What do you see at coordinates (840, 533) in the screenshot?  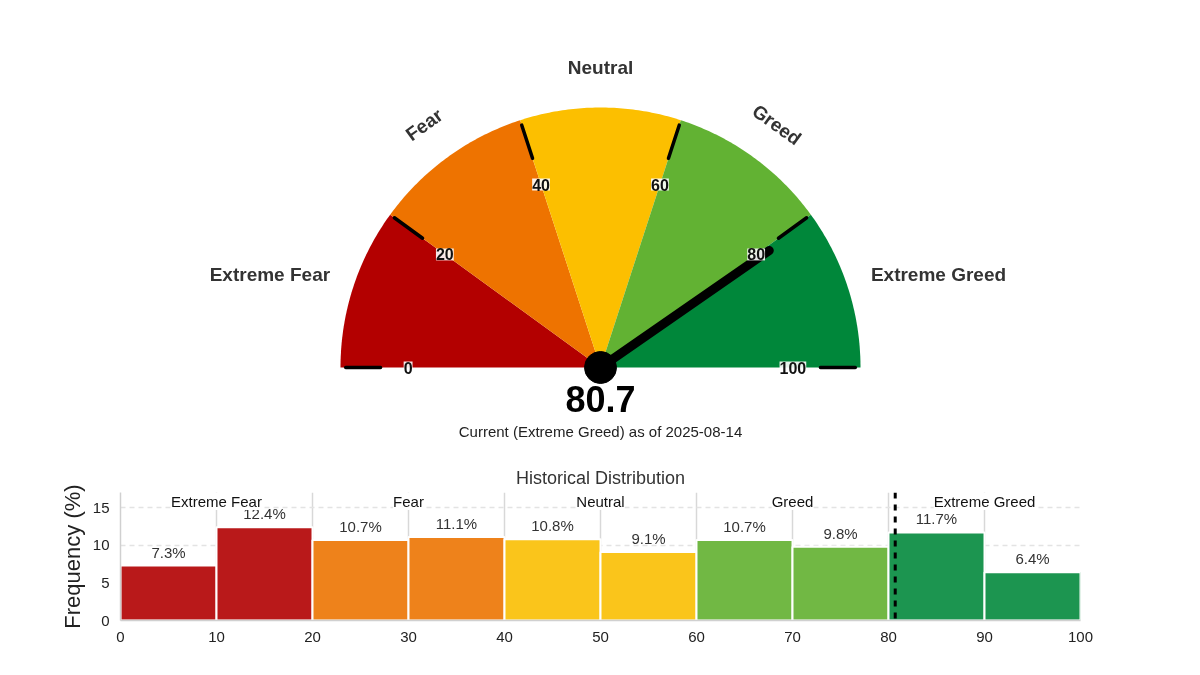 I see `data-label: 9.8%` at bounding box center [840, 533].